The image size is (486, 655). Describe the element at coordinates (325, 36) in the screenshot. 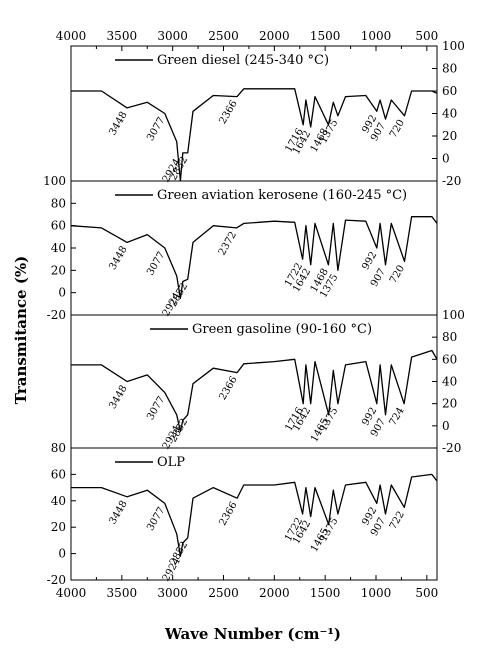

I see `x-tick-label-top: 1500` at that location.